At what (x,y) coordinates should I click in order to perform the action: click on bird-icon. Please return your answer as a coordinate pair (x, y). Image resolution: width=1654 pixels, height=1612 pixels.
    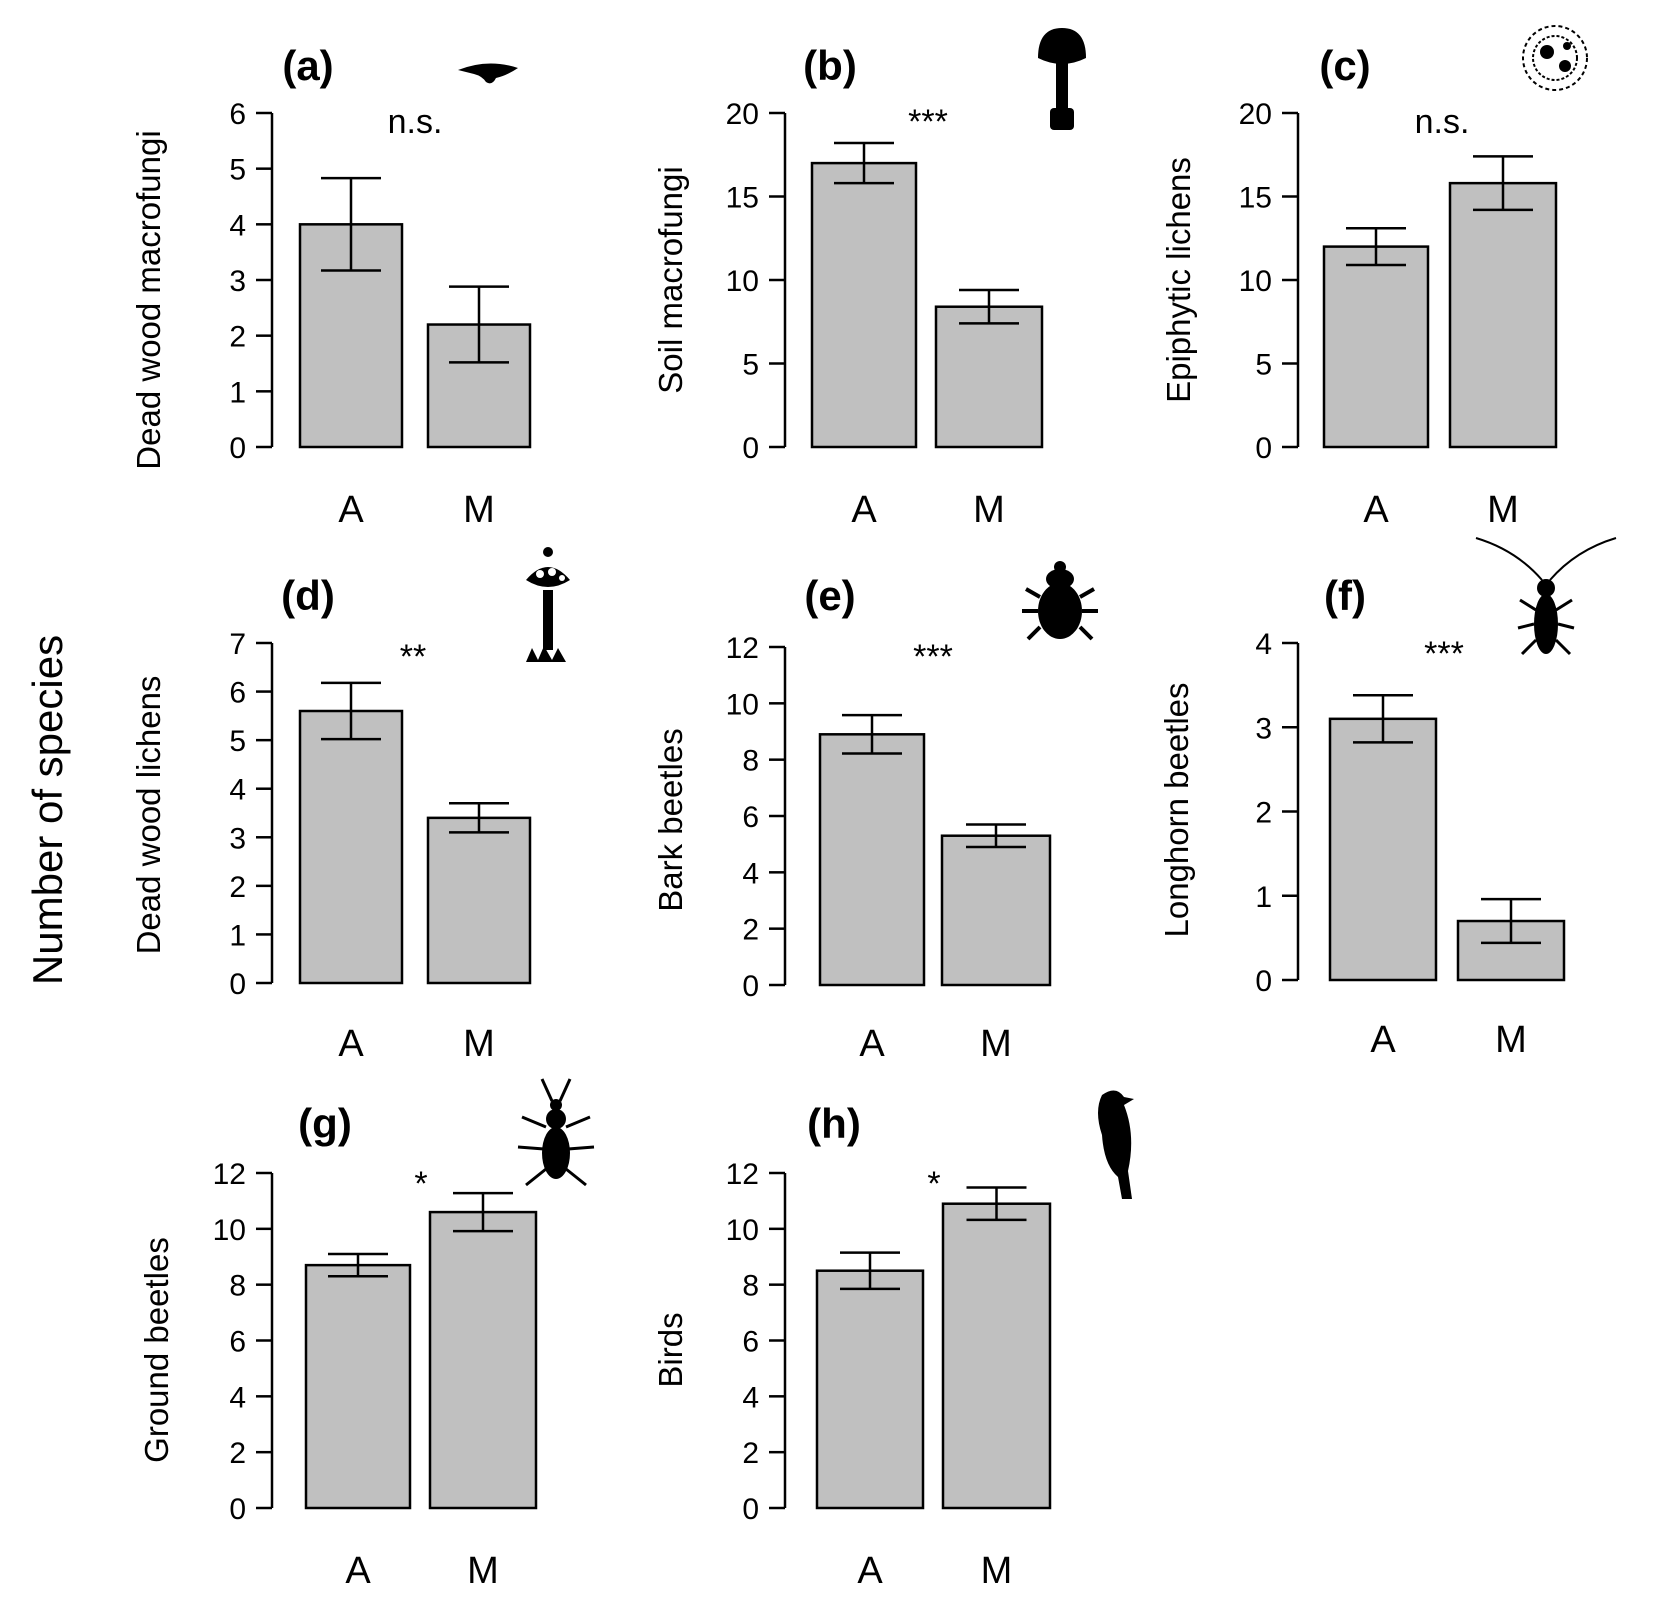
    Looking at the image, I should click on (1116, 1144).